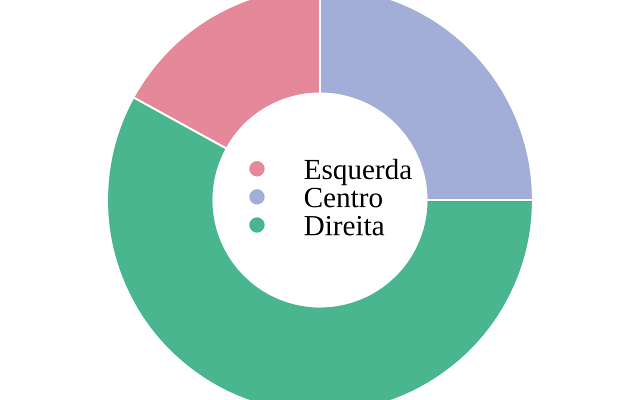 The width and height of the screenshot is (640, 400). Describe the element at coordinates (343, 198) in the screenshot. I see `legend-label: Centro` at that location.